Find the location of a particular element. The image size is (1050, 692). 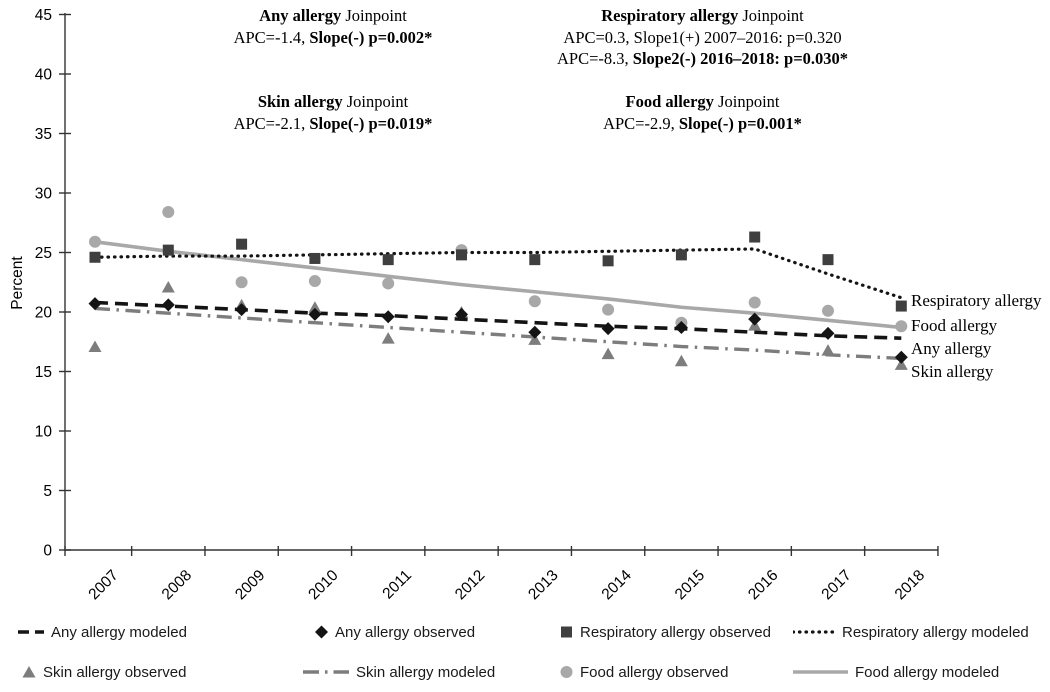

y-tick-label: 15 is located at coordinates (43, 372).